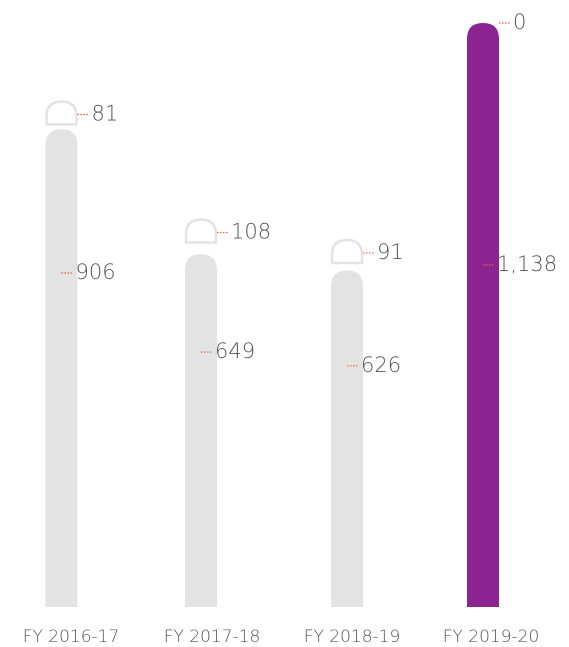 The height and width of the screenshot is (647, 569). I want to click on category-label-1: FY 2016-17, so click(71, 637).